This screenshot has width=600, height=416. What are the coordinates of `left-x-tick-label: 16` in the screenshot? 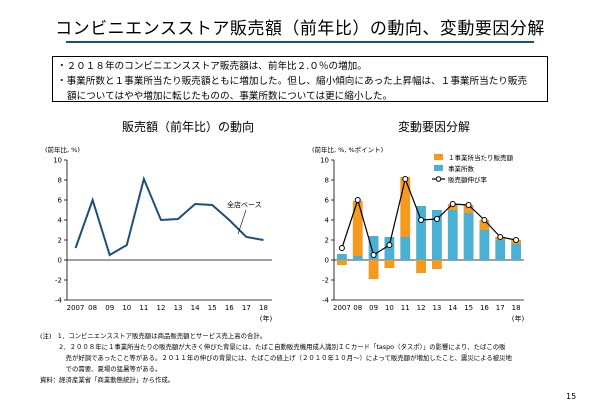 It's located at (229, 308).